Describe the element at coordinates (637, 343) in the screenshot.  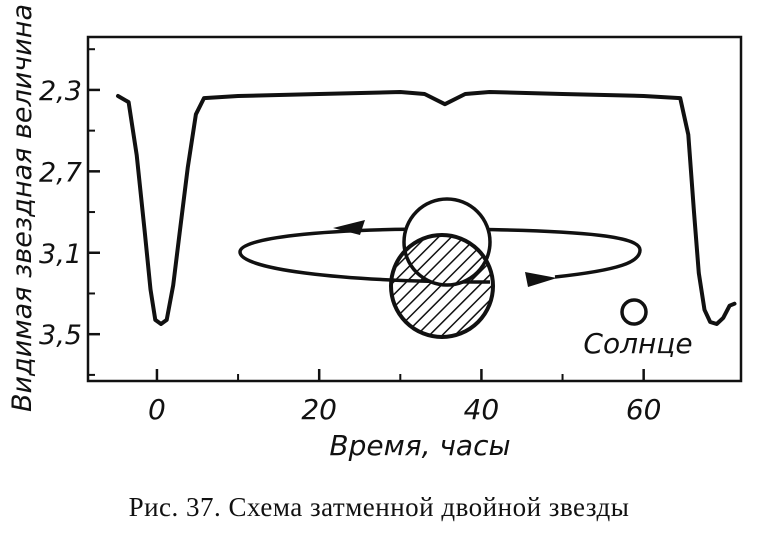
I see `sun-label: Солнце` at that location.